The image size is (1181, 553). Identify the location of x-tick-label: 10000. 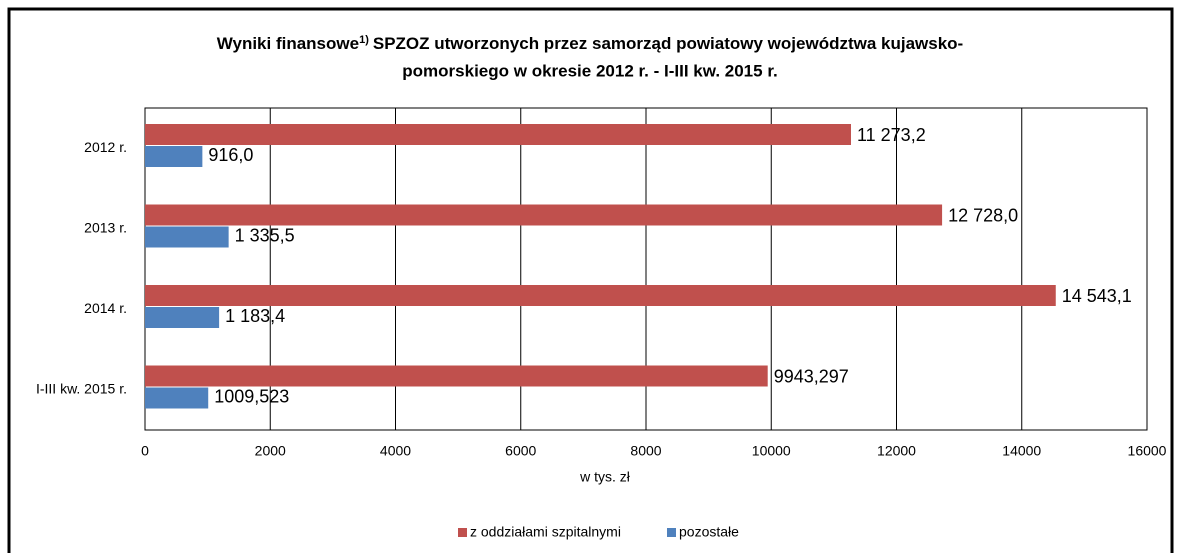
(771, 451).